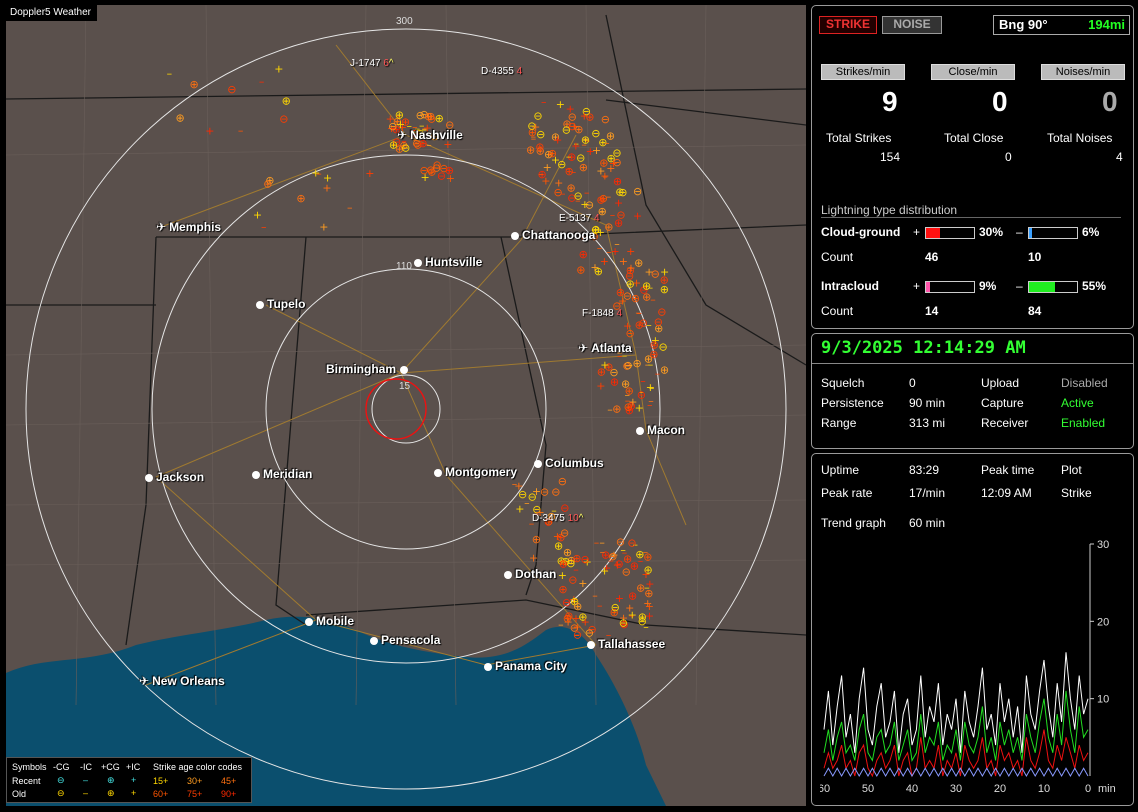 The height and width of the screenshot is (812, 1138). I want to click on airport-icon: ✈, so click(144, 681).